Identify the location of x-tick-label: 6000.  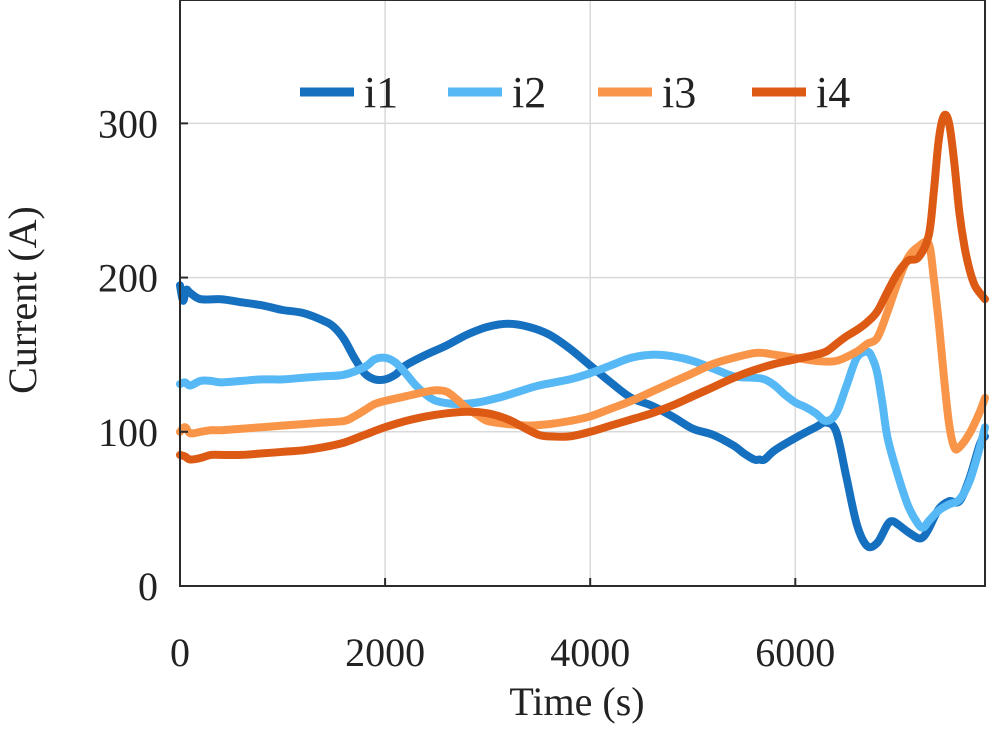
(795, 652).